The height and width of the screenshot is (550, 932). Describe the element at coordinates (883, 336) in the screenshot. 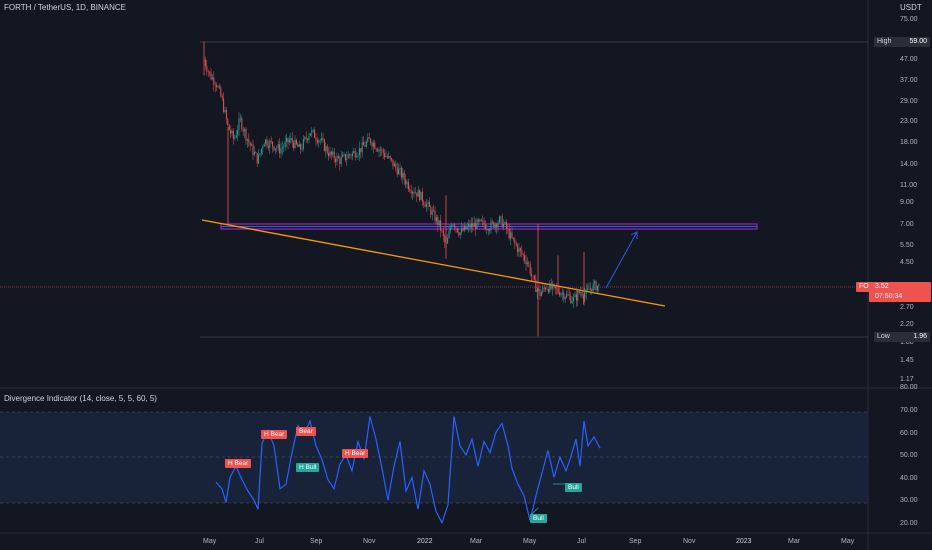

I see `low-label: Low` at that location.